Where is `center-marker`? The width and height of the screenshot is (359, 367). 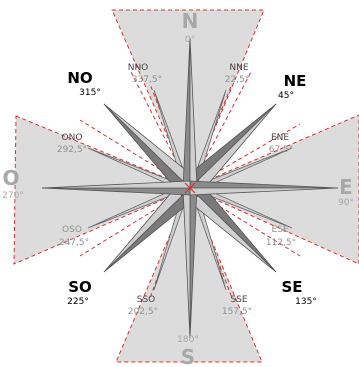 center-marker is located at coordinates (190, 188).